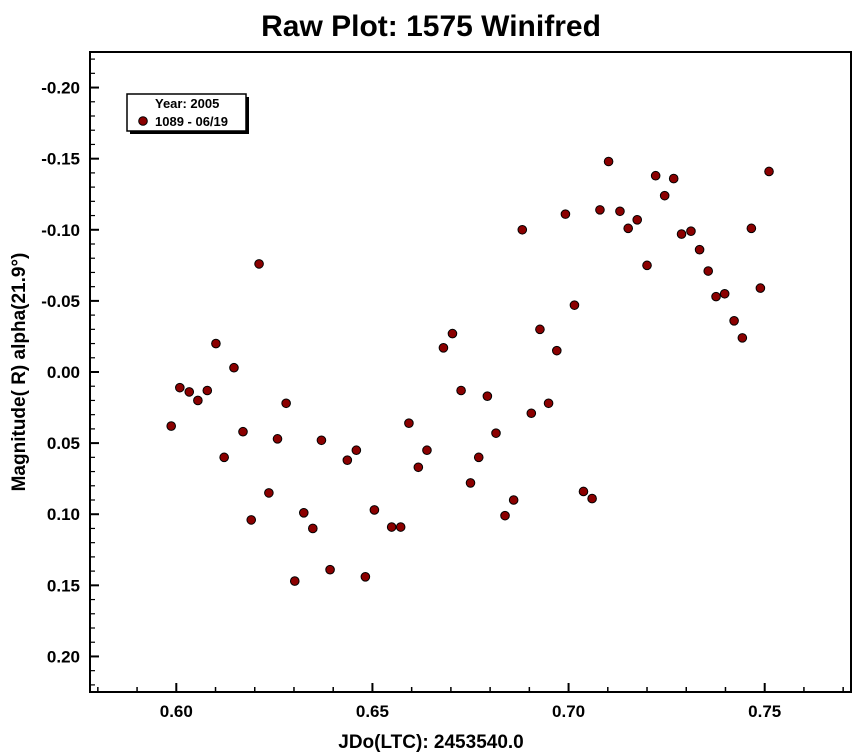 This screenshot has width=866, height=754. What do you see at coordinates (187, 103) in the screenshot?
I see `legend-header: Year: 2005` at bounding box center [187, 103].